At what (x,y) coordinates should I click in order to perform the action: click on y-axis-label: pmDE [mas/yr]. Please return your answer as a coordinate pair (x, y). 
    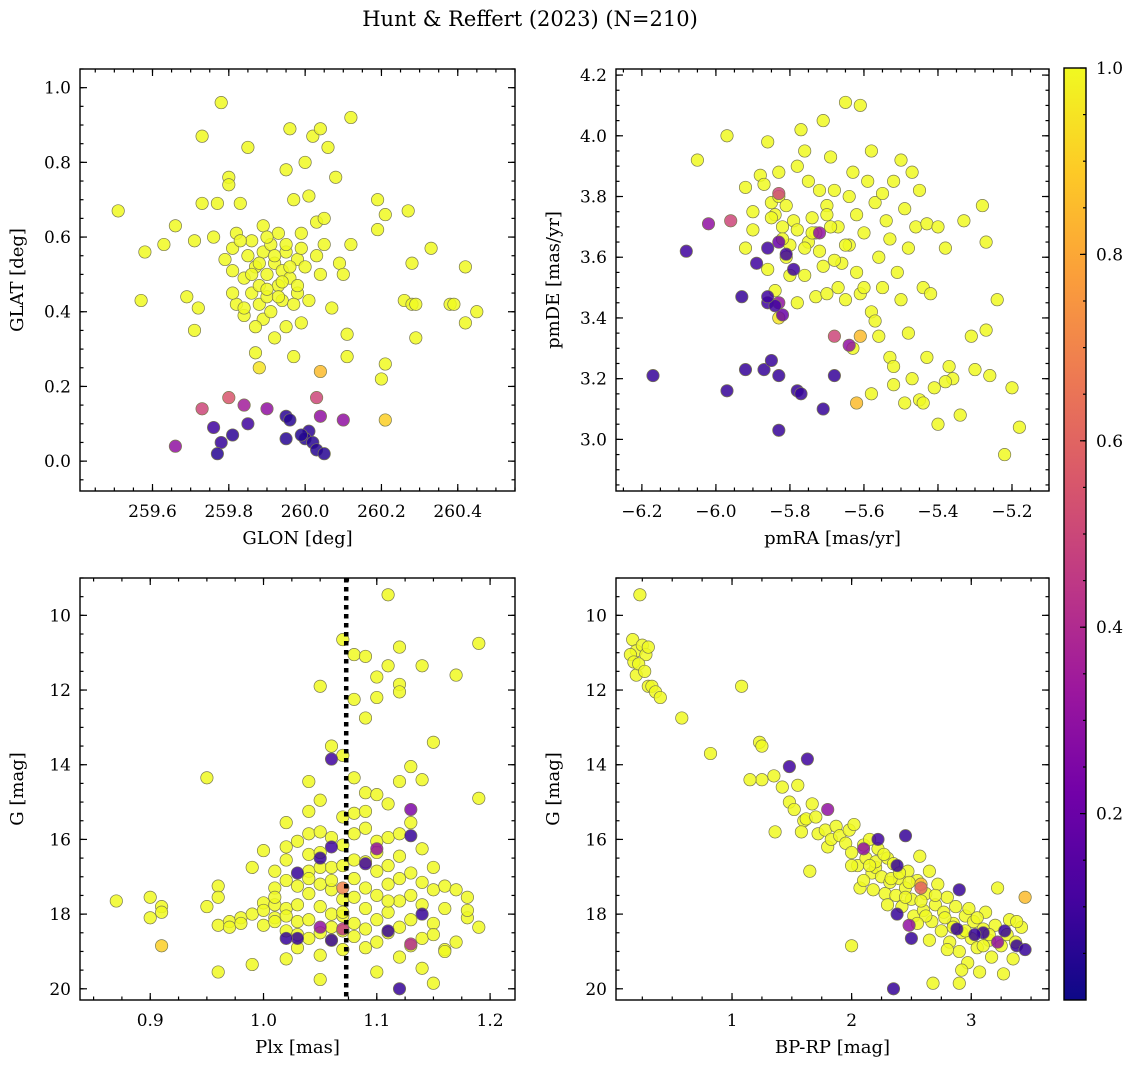
    Looking at the image, I should click on (553, 280).